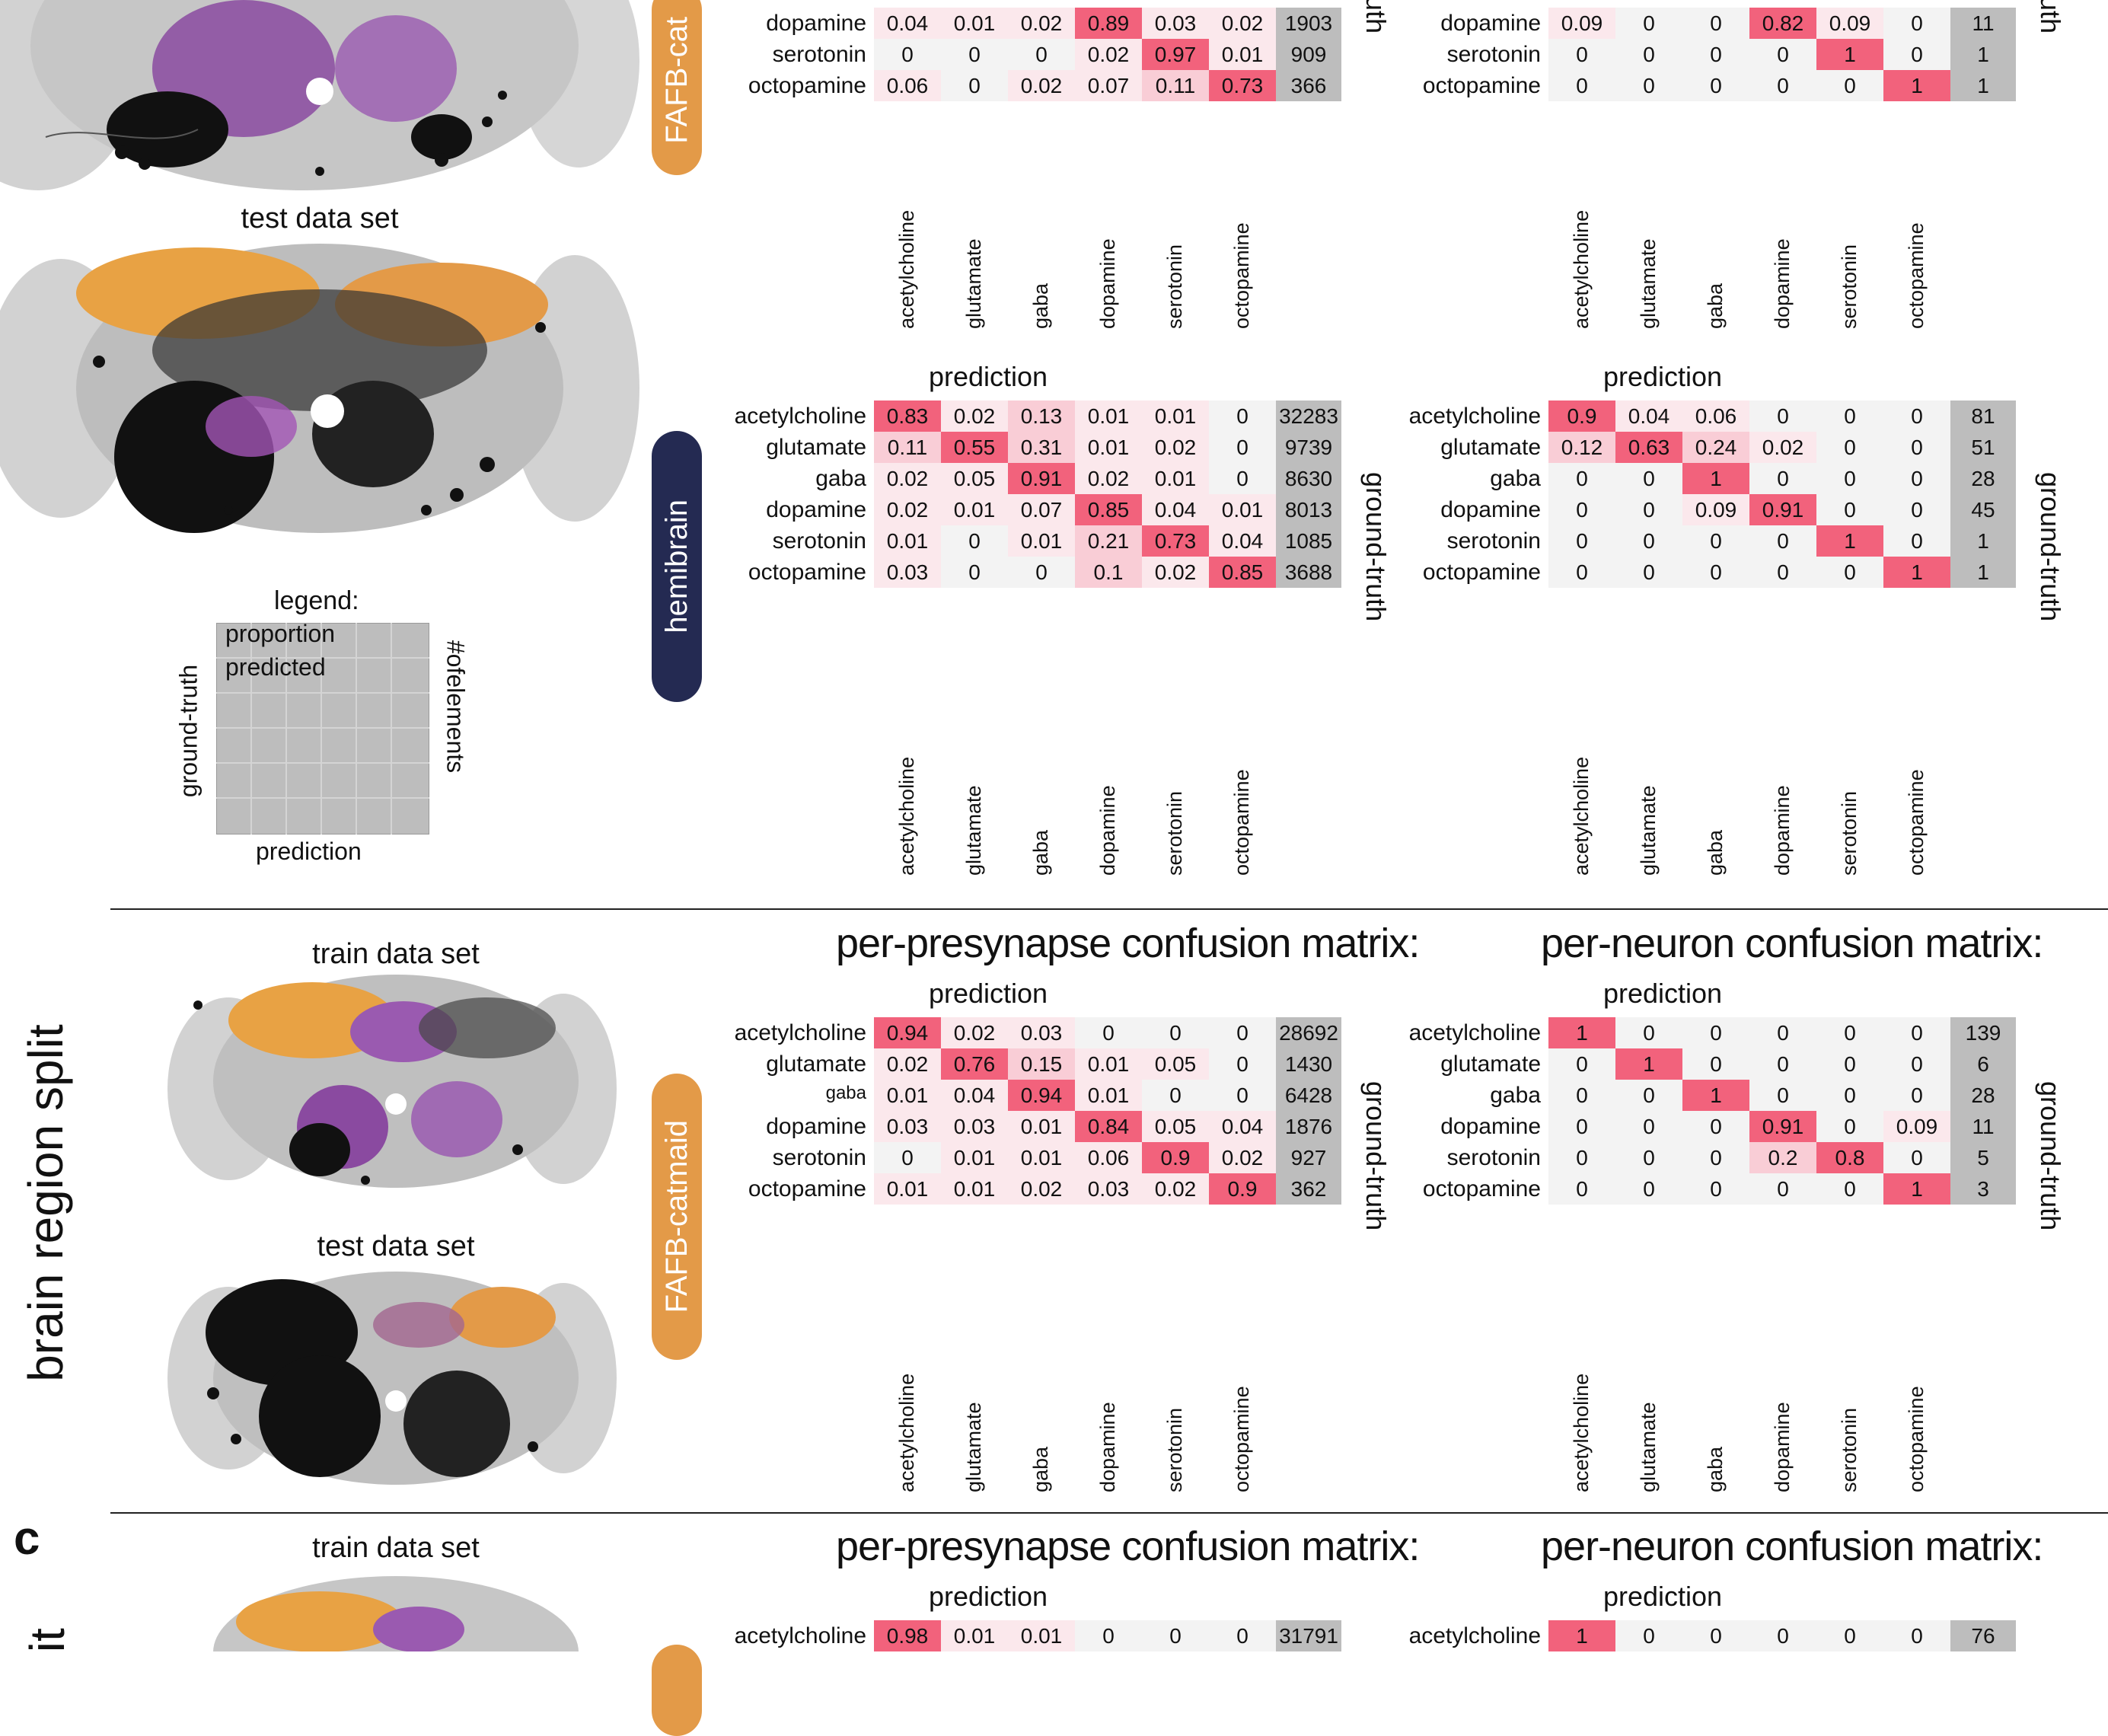 This screenshot has width=2108, height=1736. What do you see at coordinates (1308, 1032) in the screenshot?
I see `matrix-count-cell: 28692` at bounding box center [1308, 1032].